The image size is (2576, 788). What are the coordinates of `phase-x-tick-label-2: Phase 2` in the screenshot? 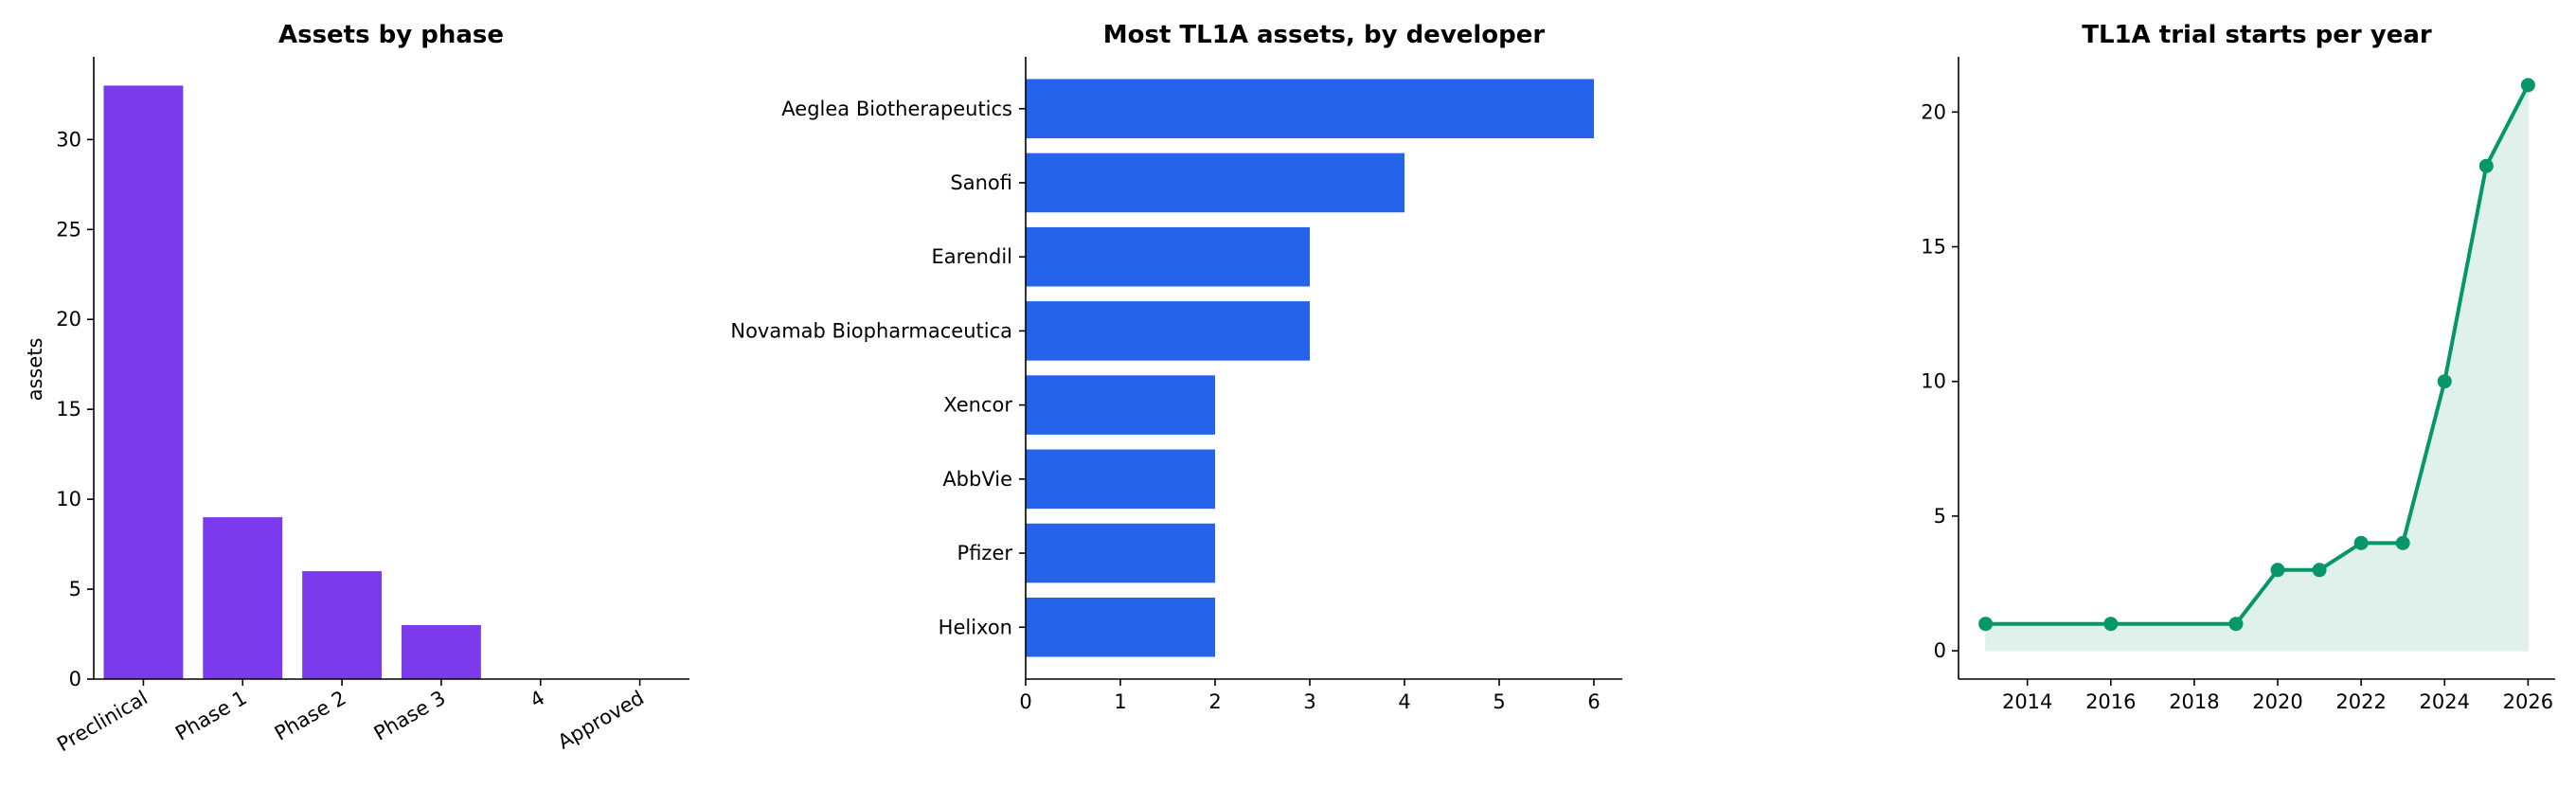 It's located at (310, 716).